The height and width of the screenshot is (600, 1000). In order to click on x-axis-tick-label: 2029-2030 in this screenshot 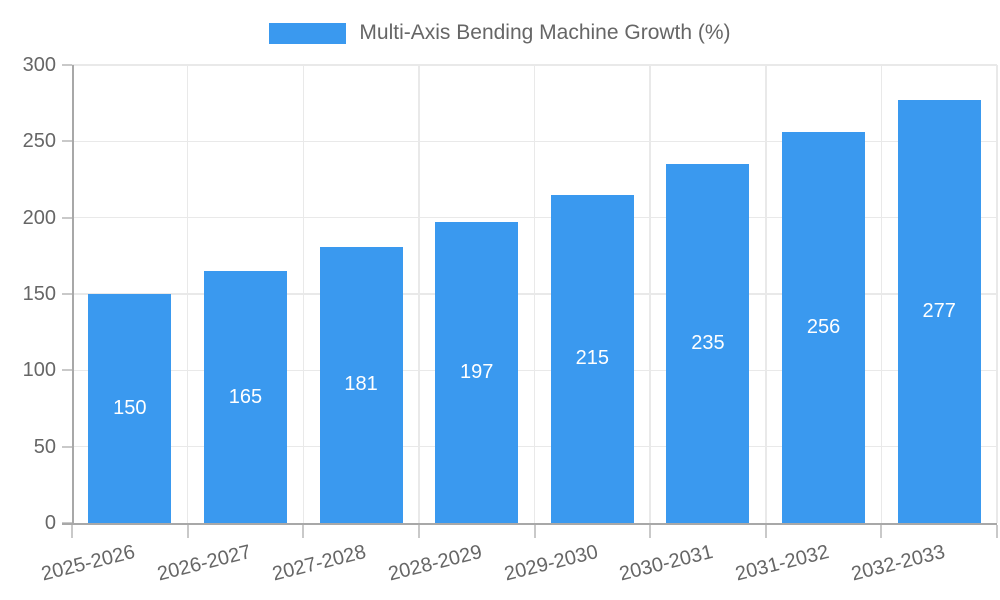, I will do `click(550, 563)`.